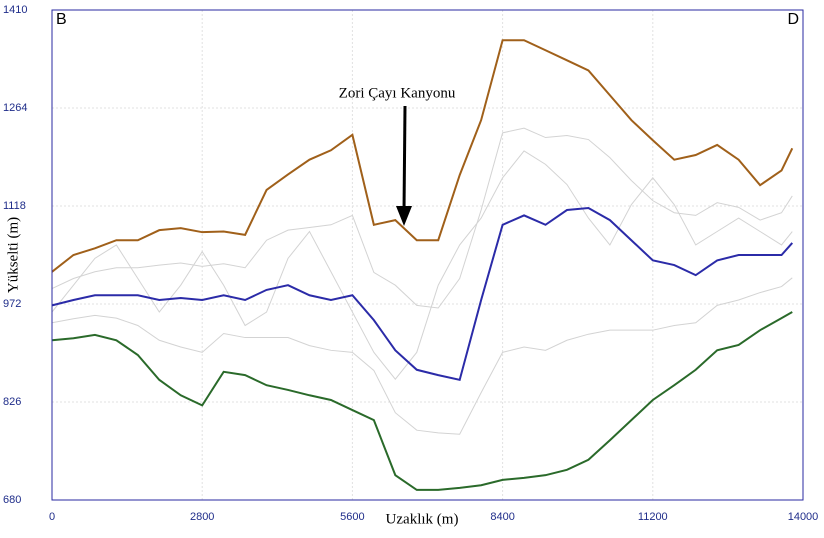  Describe the element at coordinates (12, 500) in the screenshot. I see `y-tick-label: 680` at that location.